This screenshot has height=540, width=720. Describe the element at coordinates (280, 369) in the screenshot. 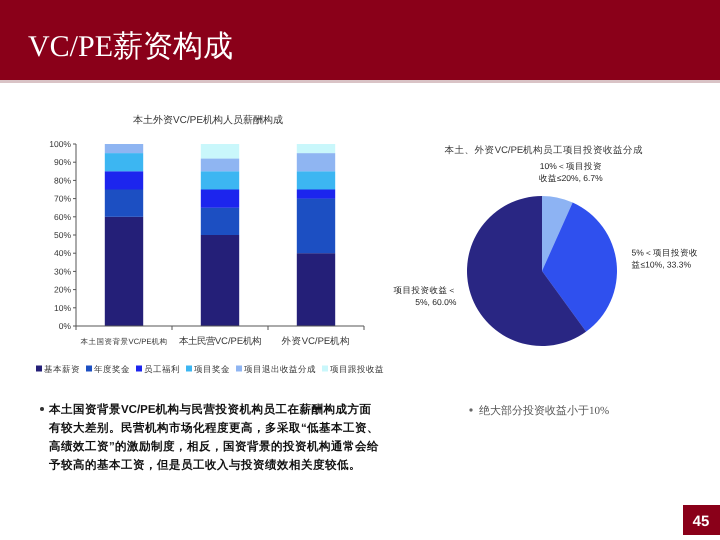

I see `legend-label: 项目退出收益分成` at that location.